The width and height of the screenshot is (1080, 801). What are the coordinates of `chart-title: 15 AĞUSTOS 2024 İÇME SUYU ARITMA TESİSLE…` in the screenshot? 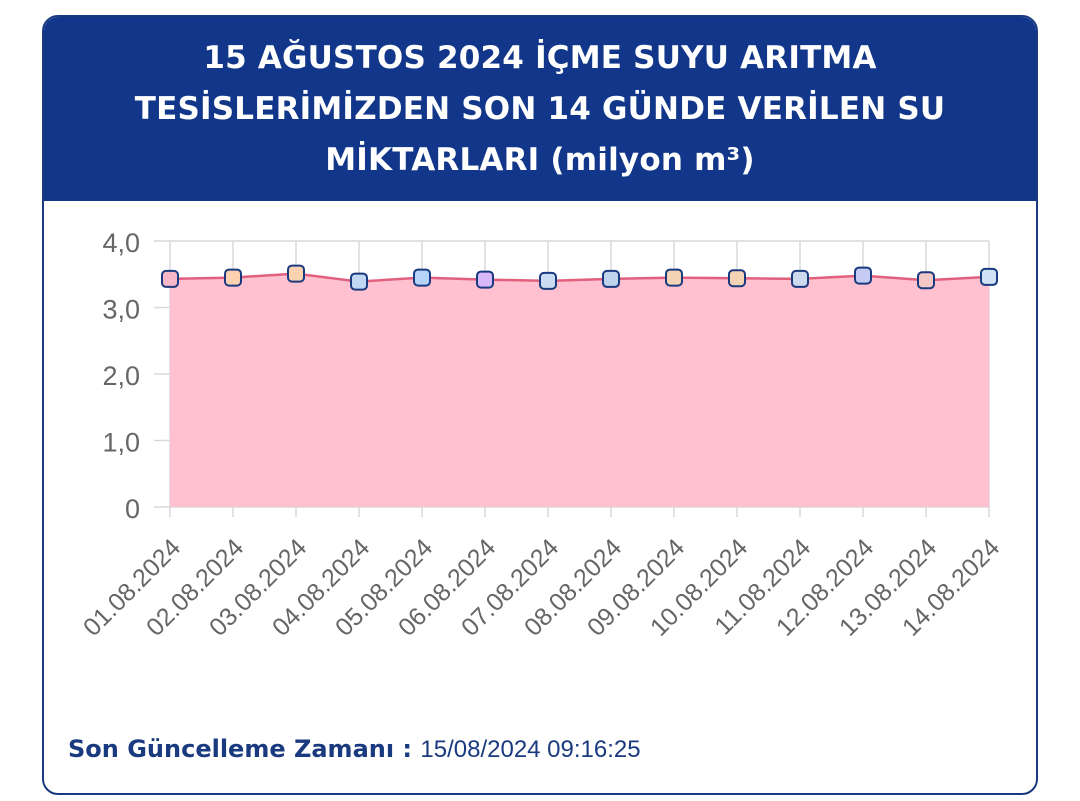 It's located at (540, 108).